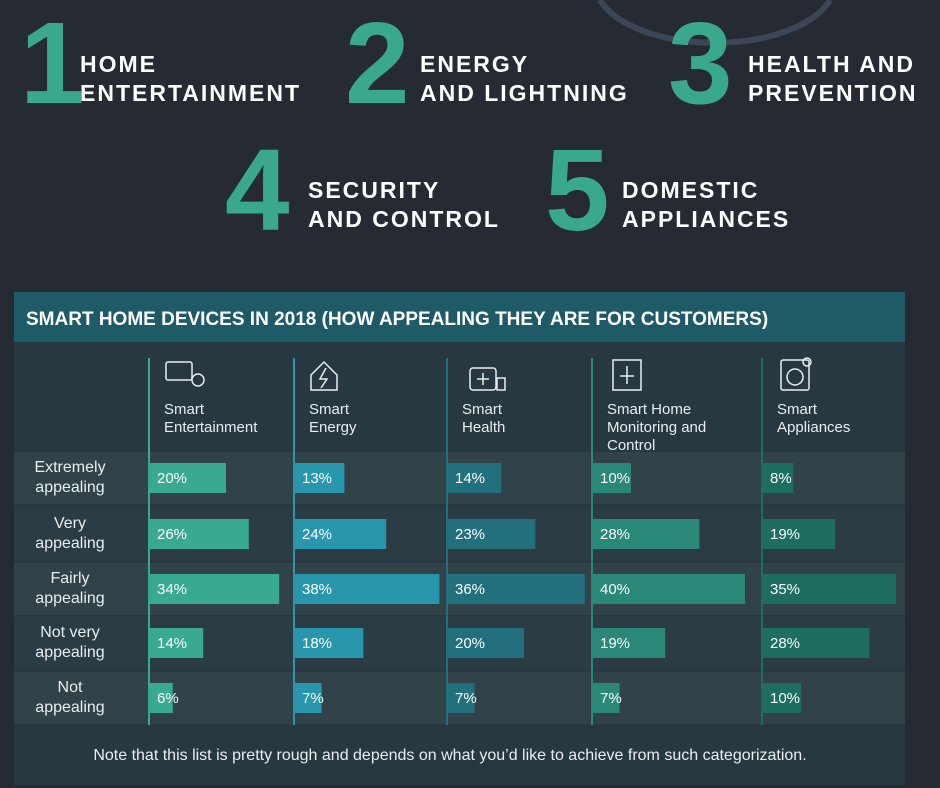 This screenshot has height=788, width=940. What do you see at coordinates (317, 643) in the screenshot?
I see `value-label: 18%` at bounding box center [317, 643].